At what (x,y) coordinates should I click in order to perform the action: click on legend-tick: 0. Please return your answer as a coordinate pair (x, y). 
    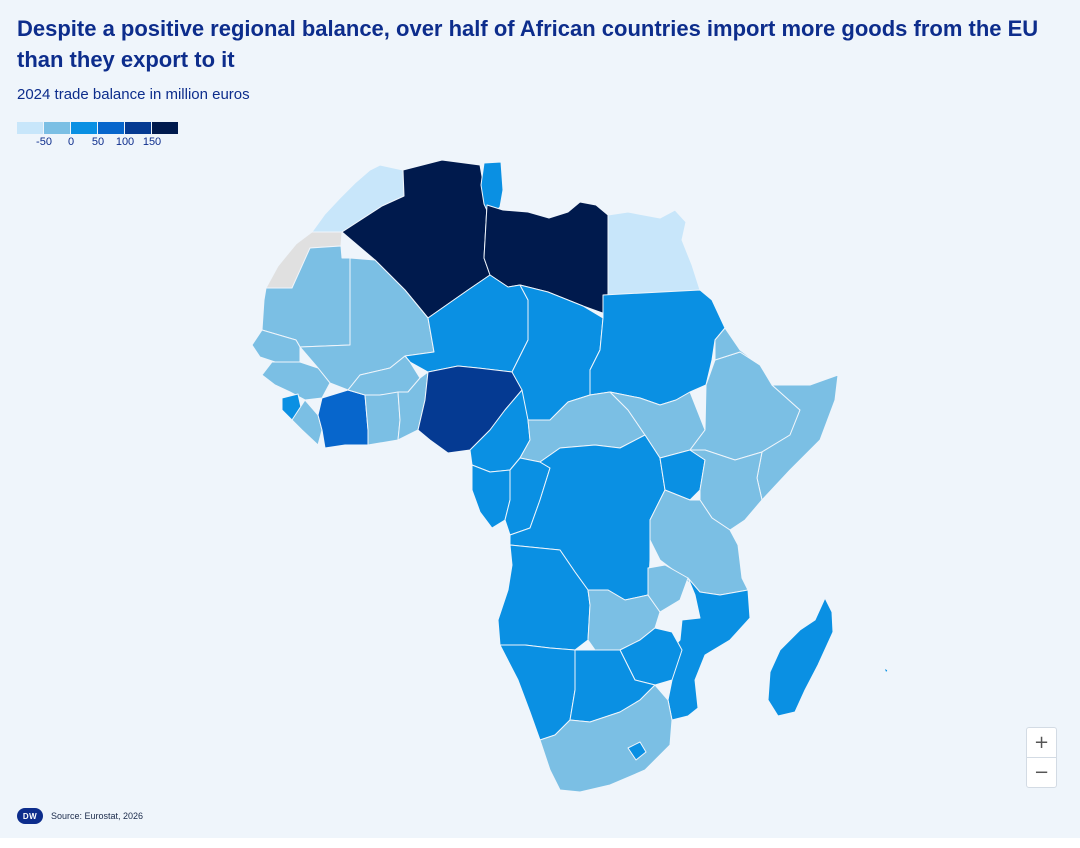
    Looking at the image, I should click on (71, 142).